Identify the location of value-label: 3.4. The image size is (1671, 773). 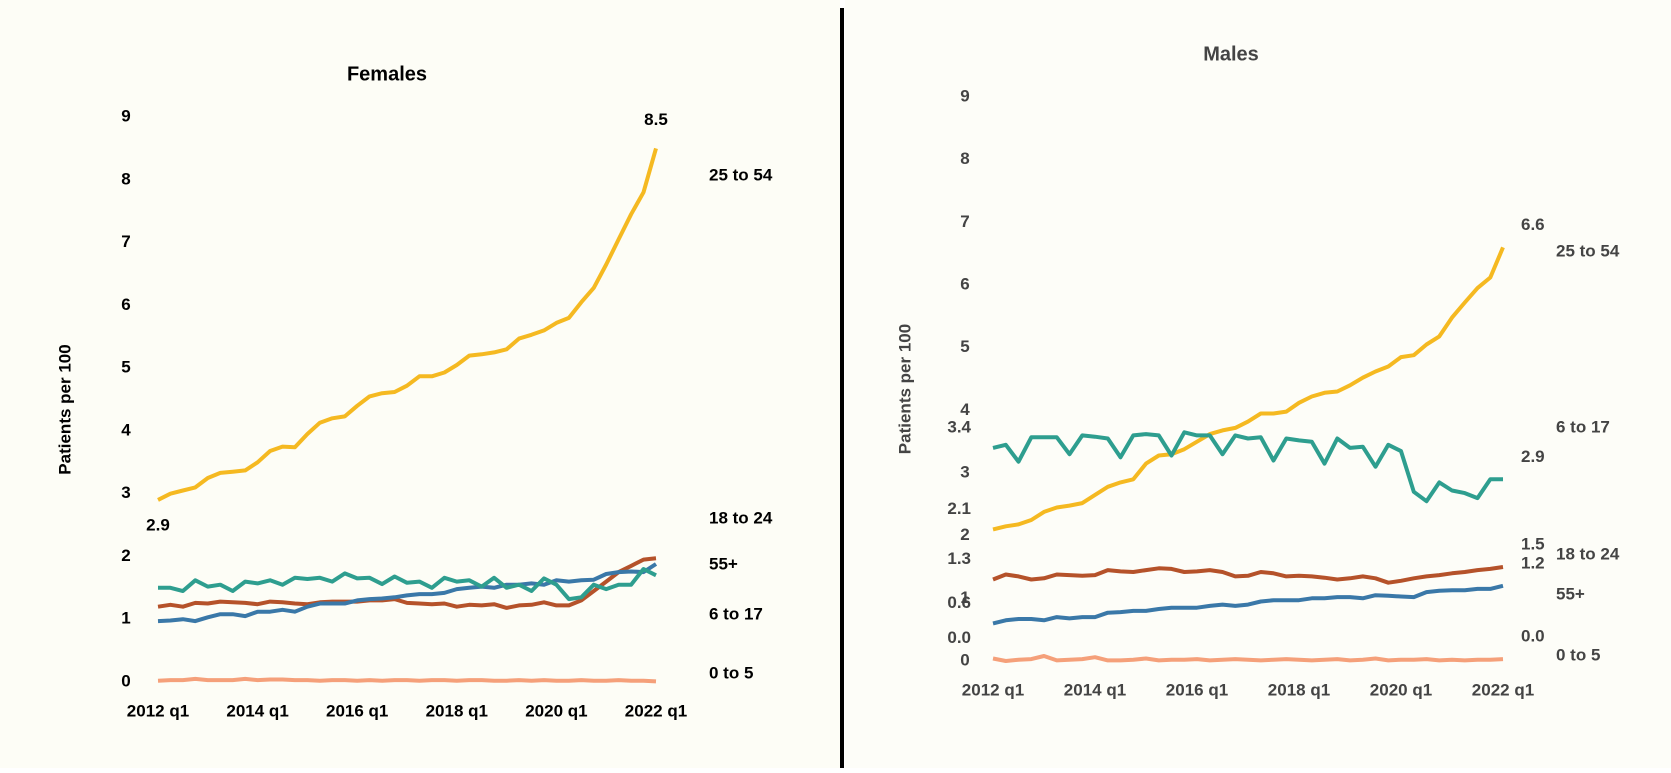
(959, 426).